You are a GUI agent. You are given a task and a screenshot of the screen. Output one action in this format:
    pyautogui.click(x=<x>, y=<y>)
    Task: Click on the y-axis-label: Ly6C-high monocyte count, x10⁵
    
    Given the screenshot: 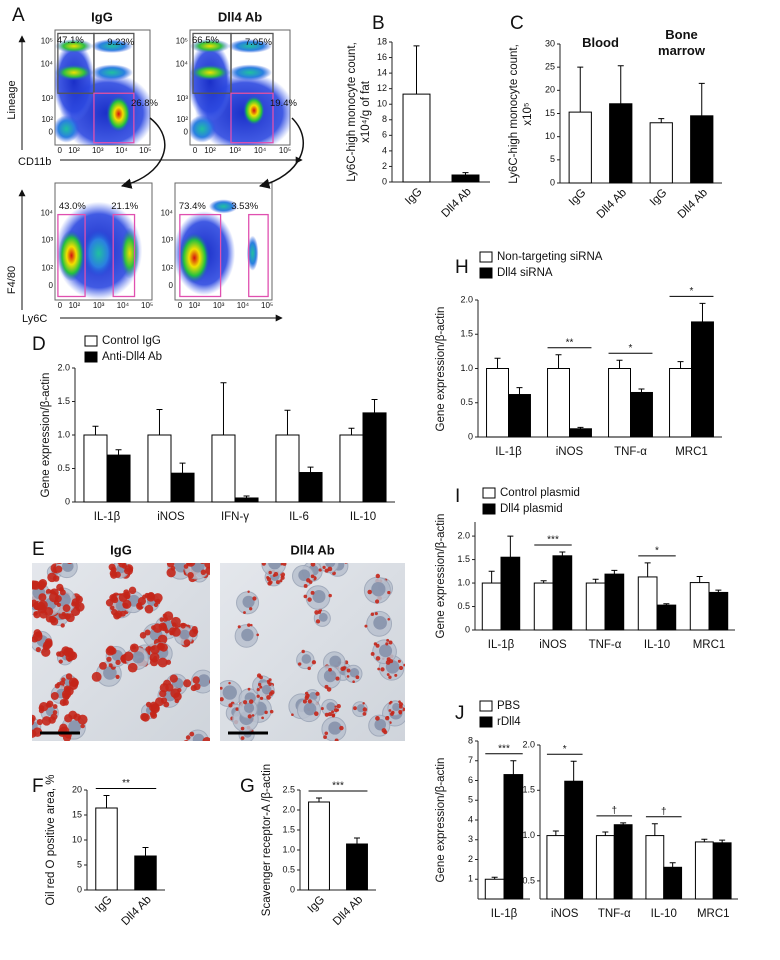 What is the action you would take?
    pyautogui.click(x=521, y=113)
    